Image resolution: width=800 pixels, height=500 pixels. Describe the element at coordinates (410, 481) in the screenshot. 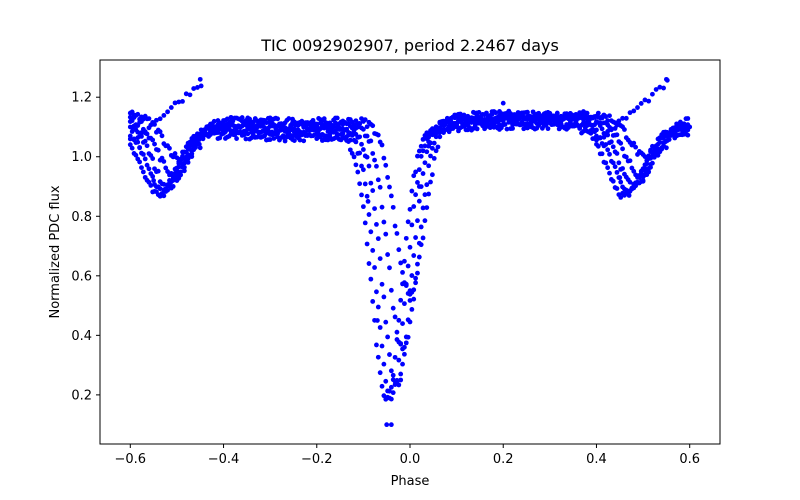

I see `x-axis-label: Phase` at that location.